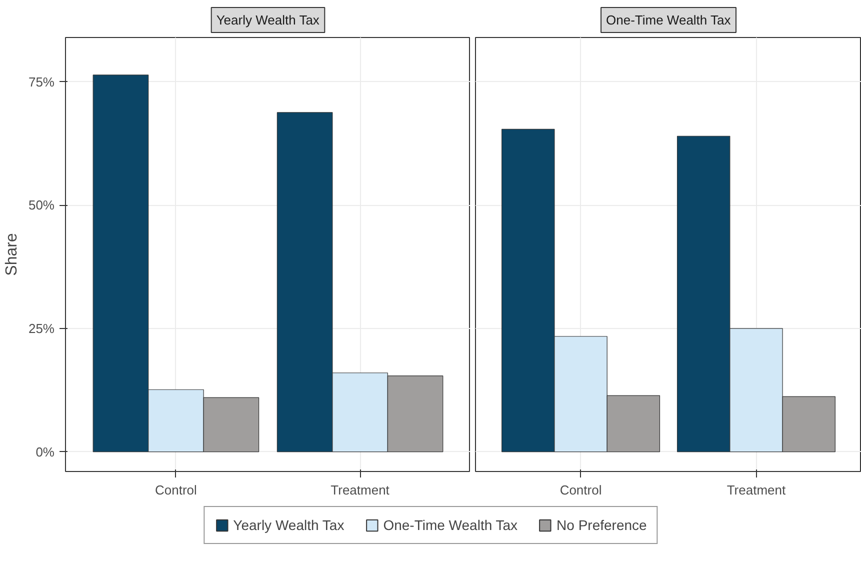 Image resolution: width=861 pixels, height=574 pixels. Describe the element at coordinates (41, 82) in the screenshot. I see `y-tick-label: 75%` at that location.